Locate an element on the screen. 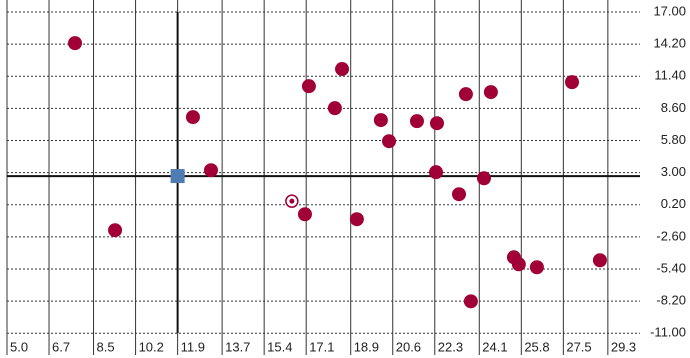 The height and width of the screenshot is (358, 690). y-tick-label: -5.40 is located at coordinates (671, 267).